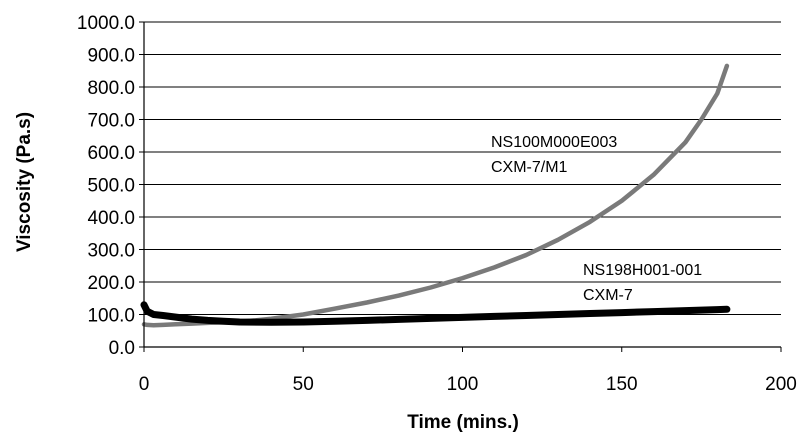  What do you see at coordinates (111, 153) in the screenshot?
I see `y-tick-label: 600.0` at bounding box center [111, 153].